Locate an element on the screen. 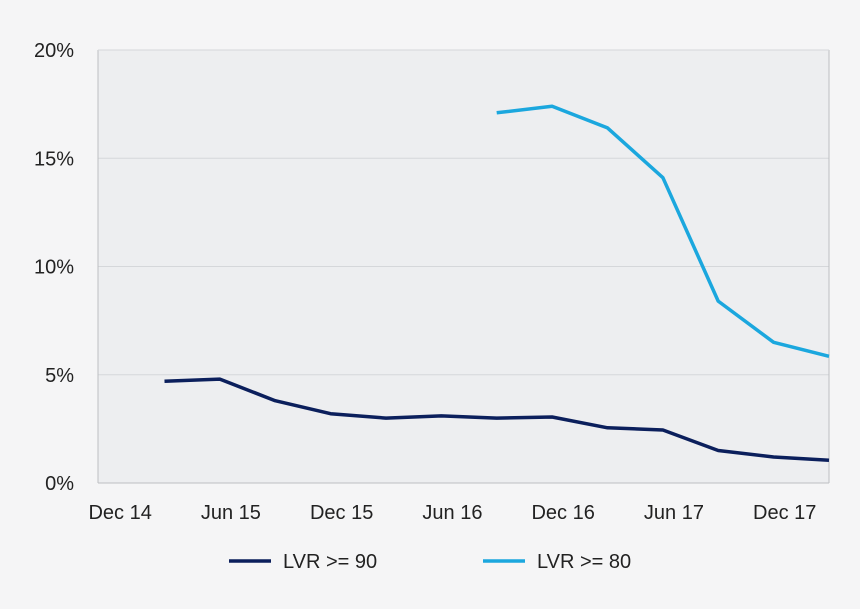  x-tick-label: Jun 17 is located at coordinates (674, 513).